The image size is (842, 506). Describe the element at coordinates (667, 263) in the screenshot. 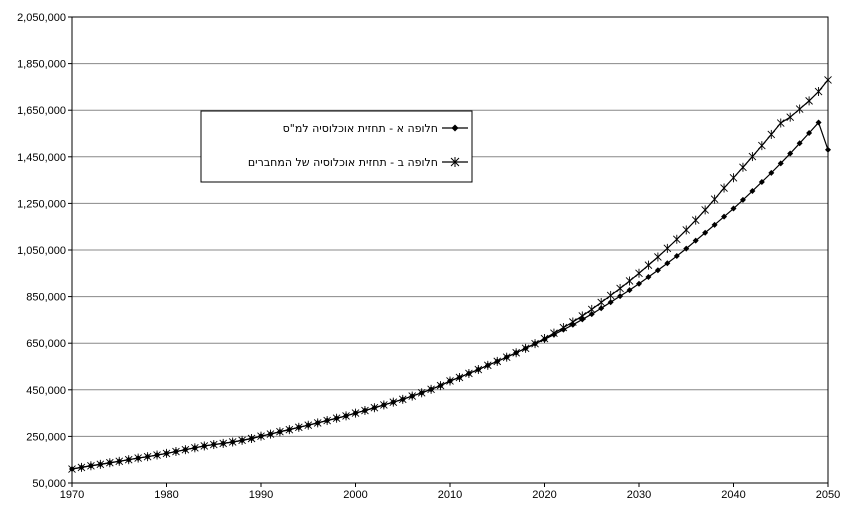

I see `data-point-series-1-2033` at that location.